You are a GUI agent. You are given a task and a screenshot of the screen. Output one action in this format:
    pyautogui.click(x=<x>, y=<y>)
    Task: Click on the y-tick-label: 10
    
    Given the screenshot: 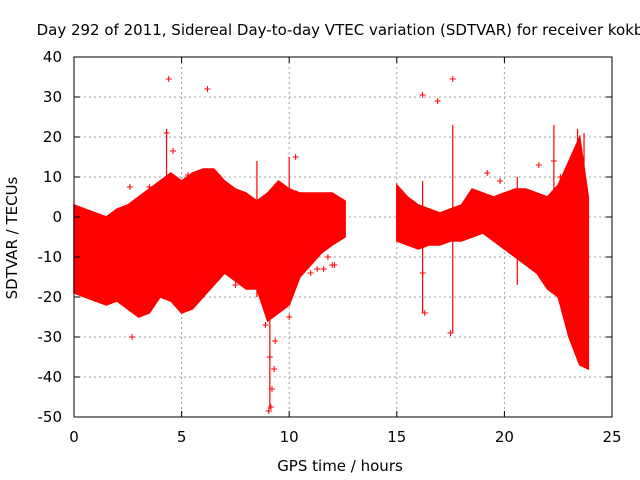 What is the action you would take?
    pyautogui.click(x=52, y=177)
    